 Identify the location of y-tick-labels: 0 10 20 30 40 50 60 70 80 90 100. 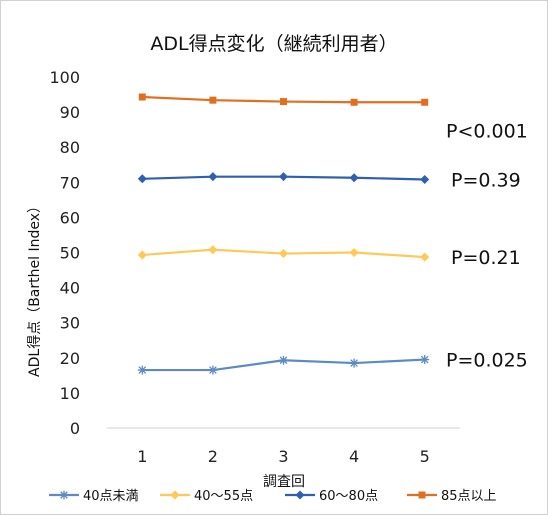
(64, 253).